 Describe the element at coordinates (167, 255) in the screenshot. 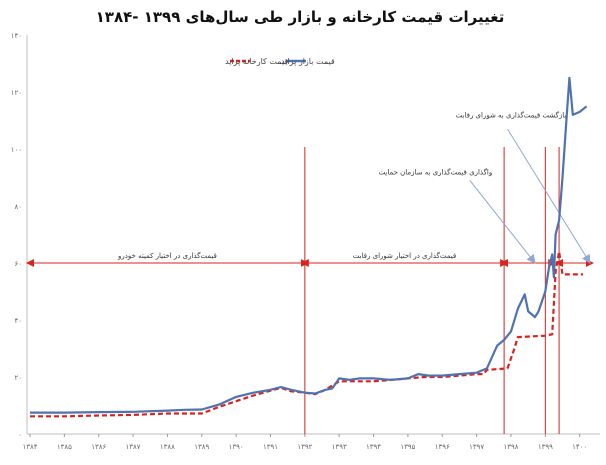

I see `period-label: قیمت‌گذاری در اختیار کمیته خودرو` at that location.